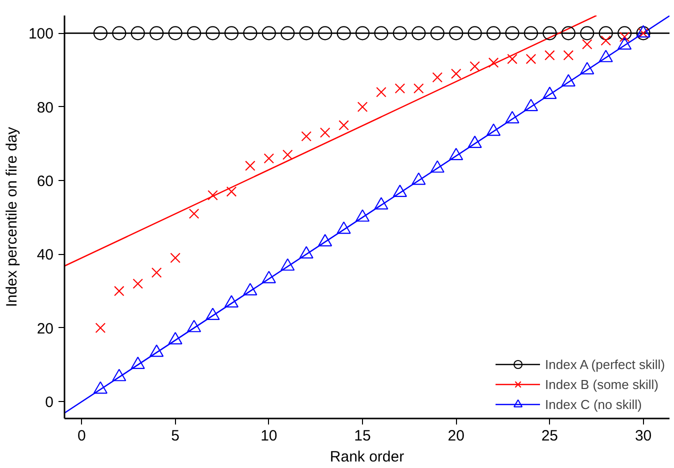 This screenshot has width=674, height=468. Describe the element at coordinates (49, 403) in the screenshot. I see `y-tick-label: 0` at that location.